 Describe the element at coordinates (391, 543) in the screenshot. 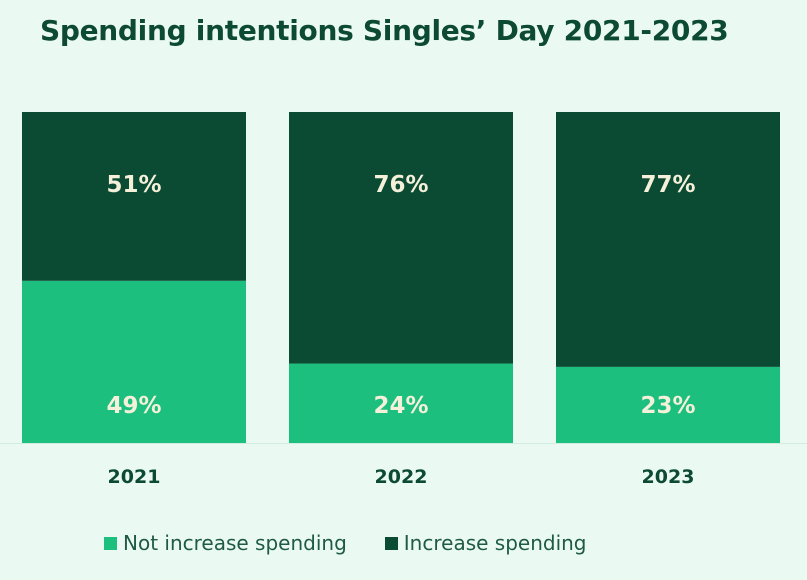

I see `legend-swatch-increase` at that location.